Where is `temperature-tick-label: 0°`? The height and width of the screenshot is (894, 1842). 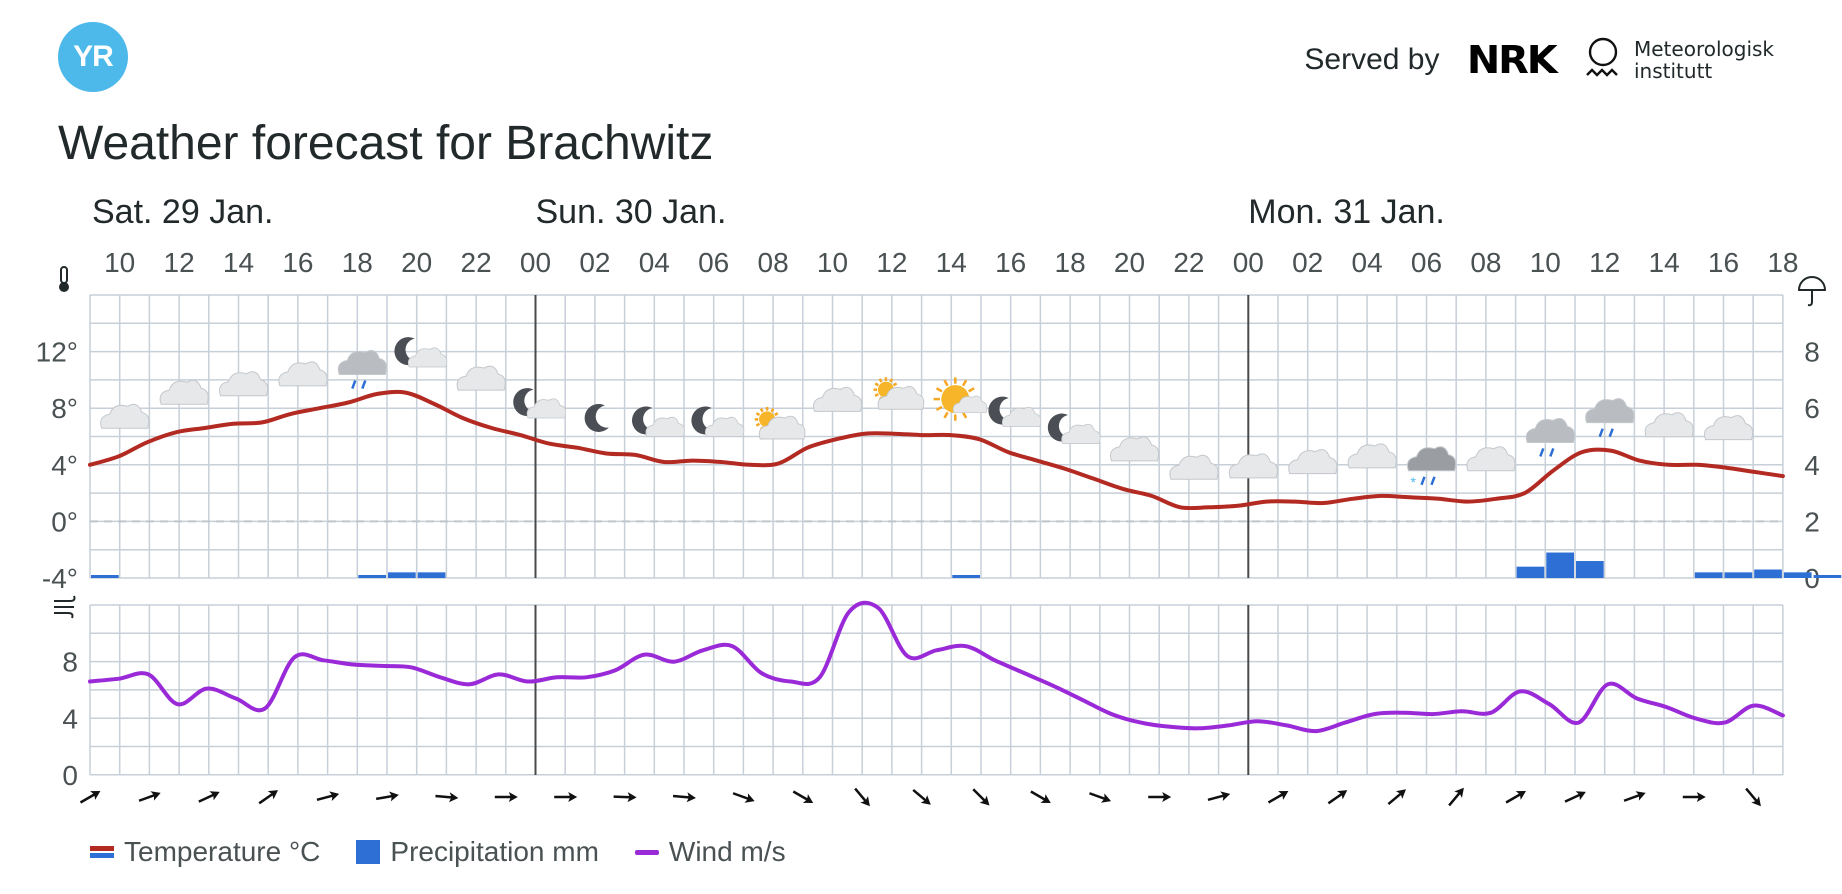 temperature-tick-label: 0° is located at coordinates (64, 521).